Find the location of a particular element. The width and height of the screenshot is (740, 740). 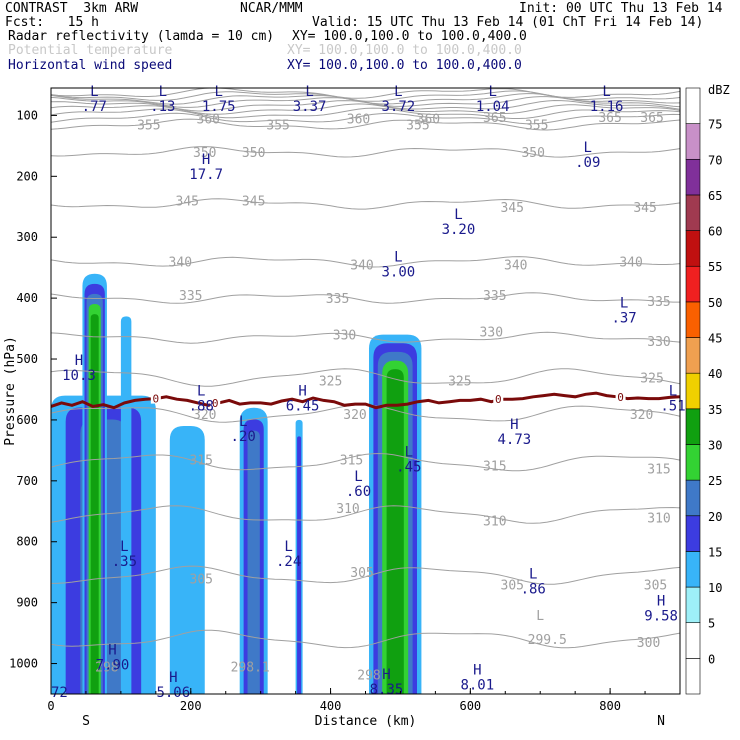

theta-label-10: 350 is located at coordinates (204, 153).